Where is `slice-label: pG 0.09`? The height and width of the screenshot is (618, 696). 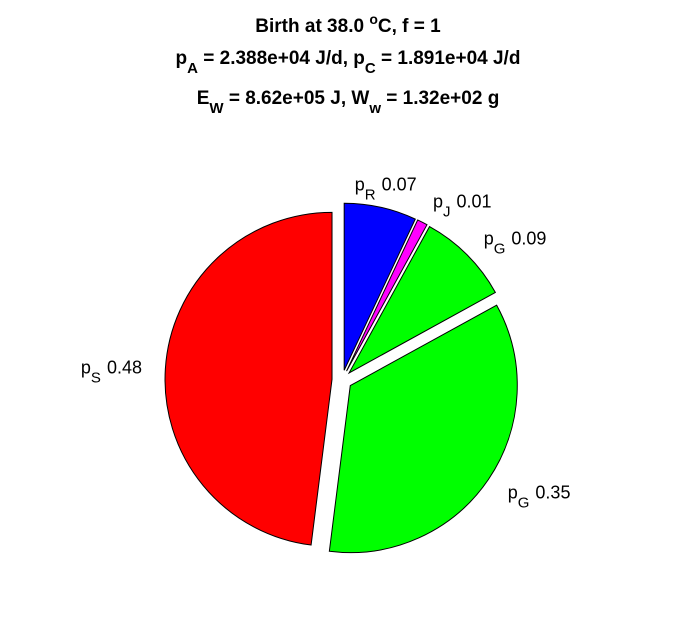 slice-label: pG 0.09 is located at coordinates (515, 242).